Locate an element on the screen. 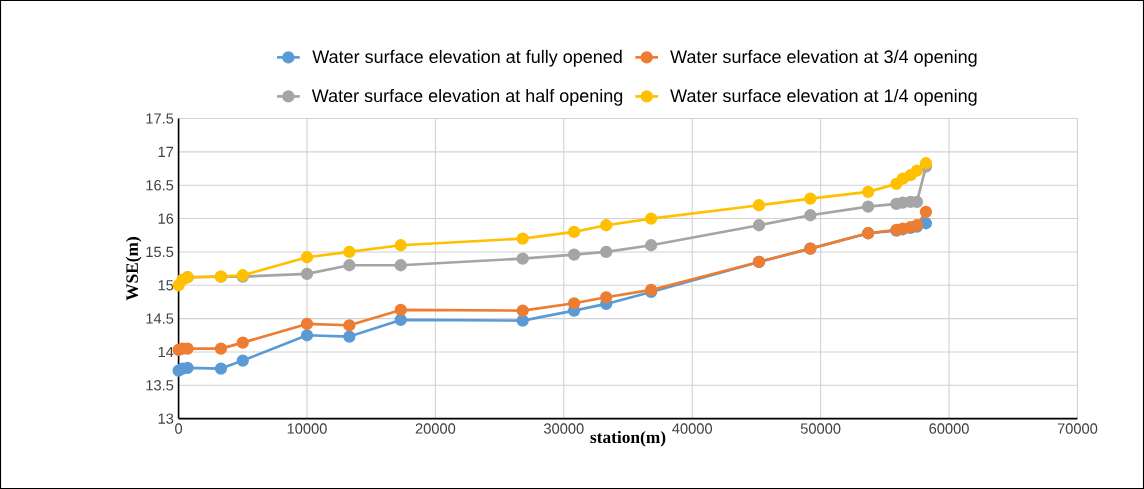  y-tick-label: 15.5 is located at coordinates (160, 251).